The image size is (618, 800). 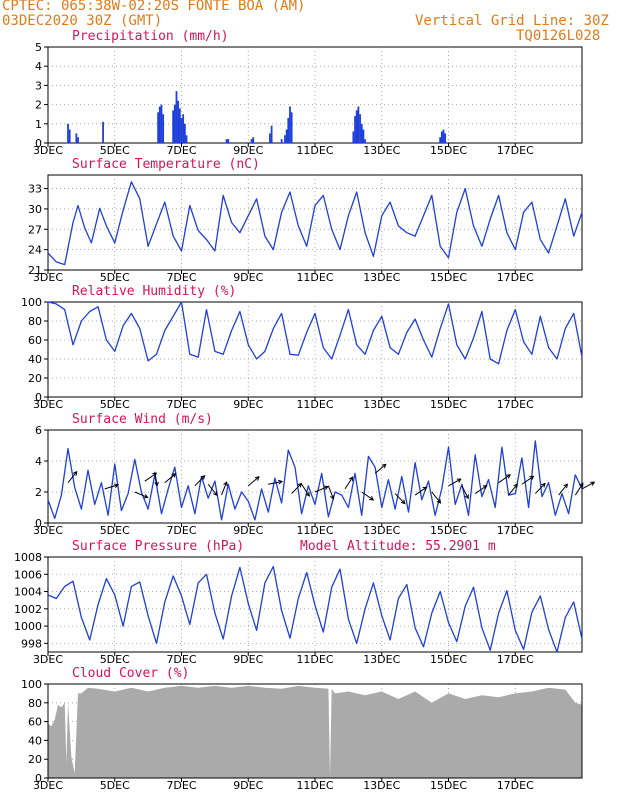 What do you see at coordinates (512, 21) in the screenshot?
I see `header-grid-line: Vertical Grid Line: 30Z` at bounding box center [512, 21].